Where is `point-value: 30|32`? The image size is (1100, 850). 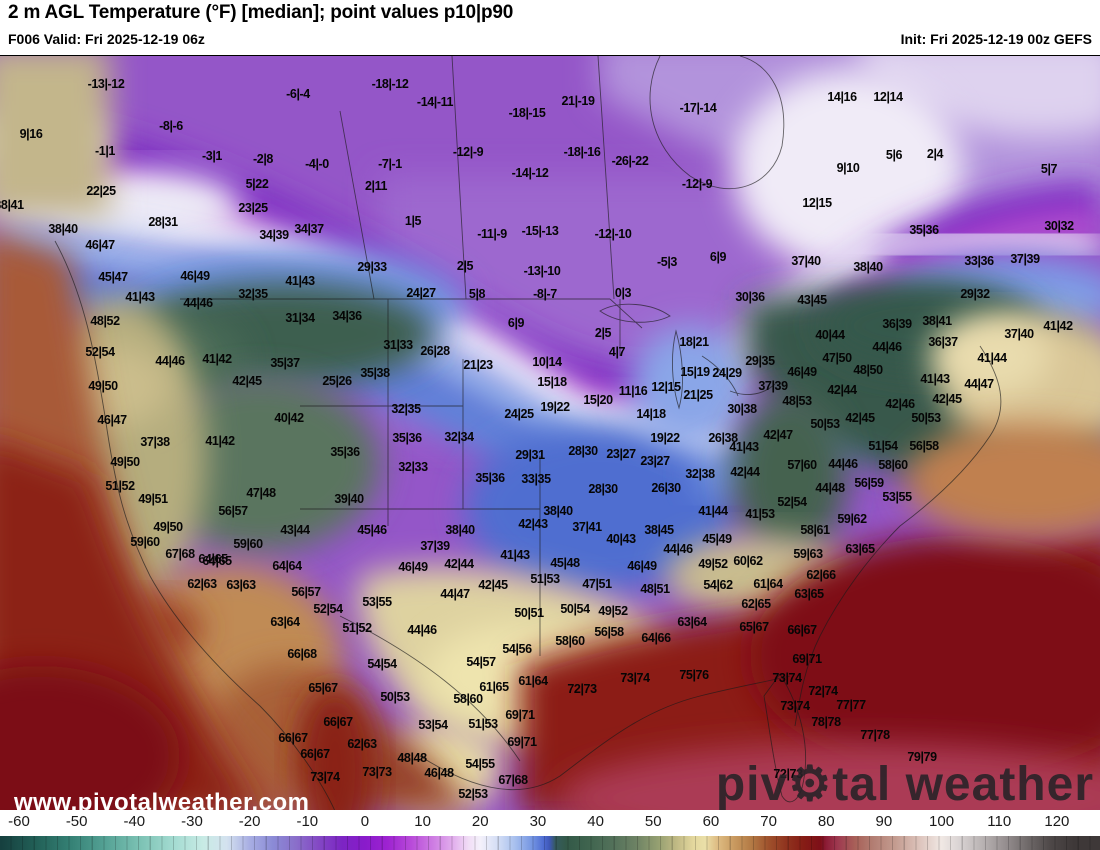
point-value: 30|32 is located at coordinates (1059, 225).